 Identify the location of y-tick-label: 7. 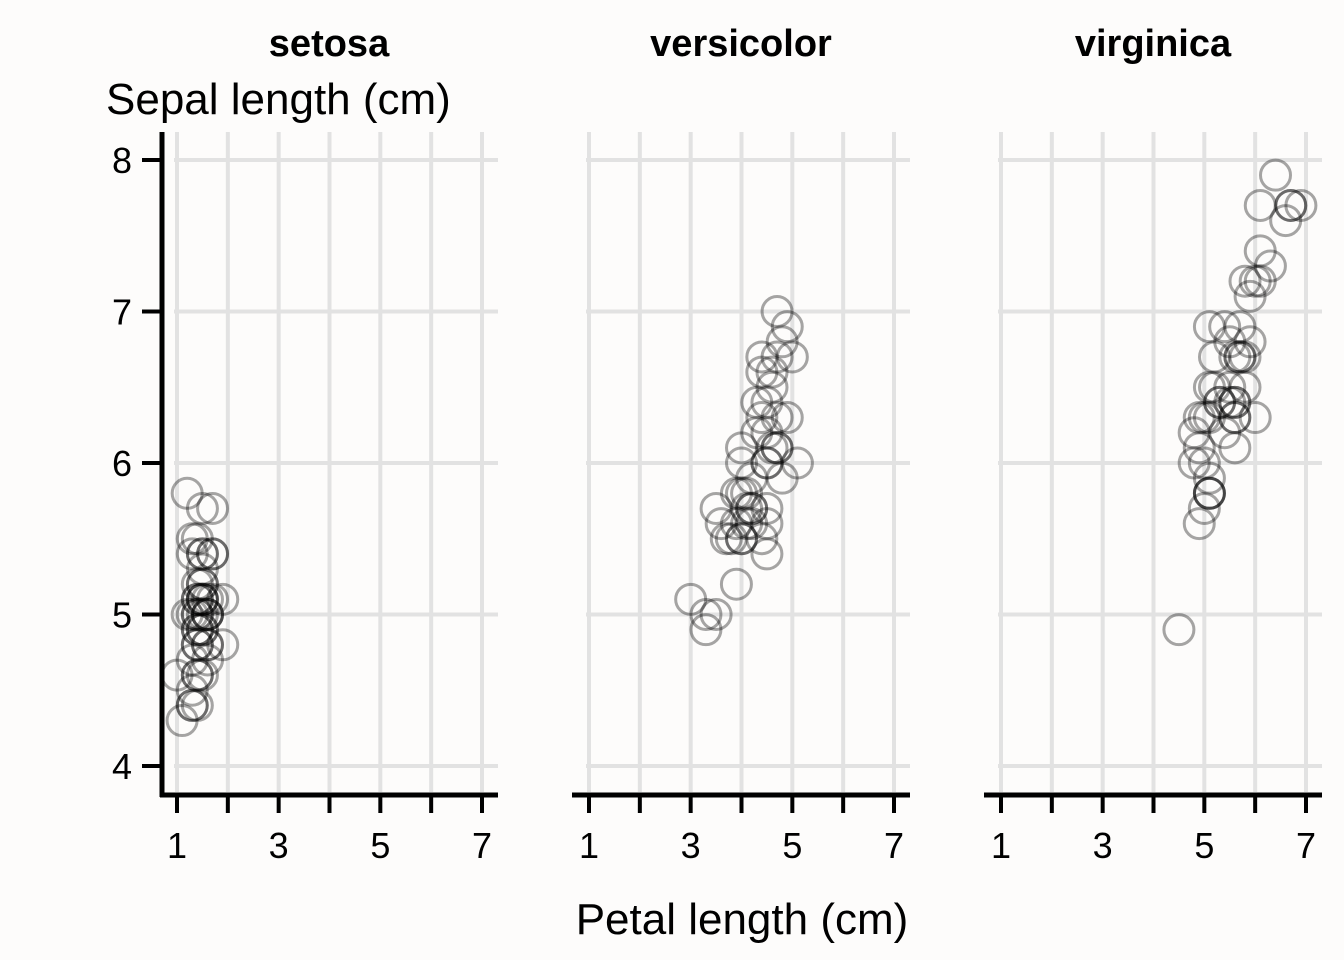
(122, 312).